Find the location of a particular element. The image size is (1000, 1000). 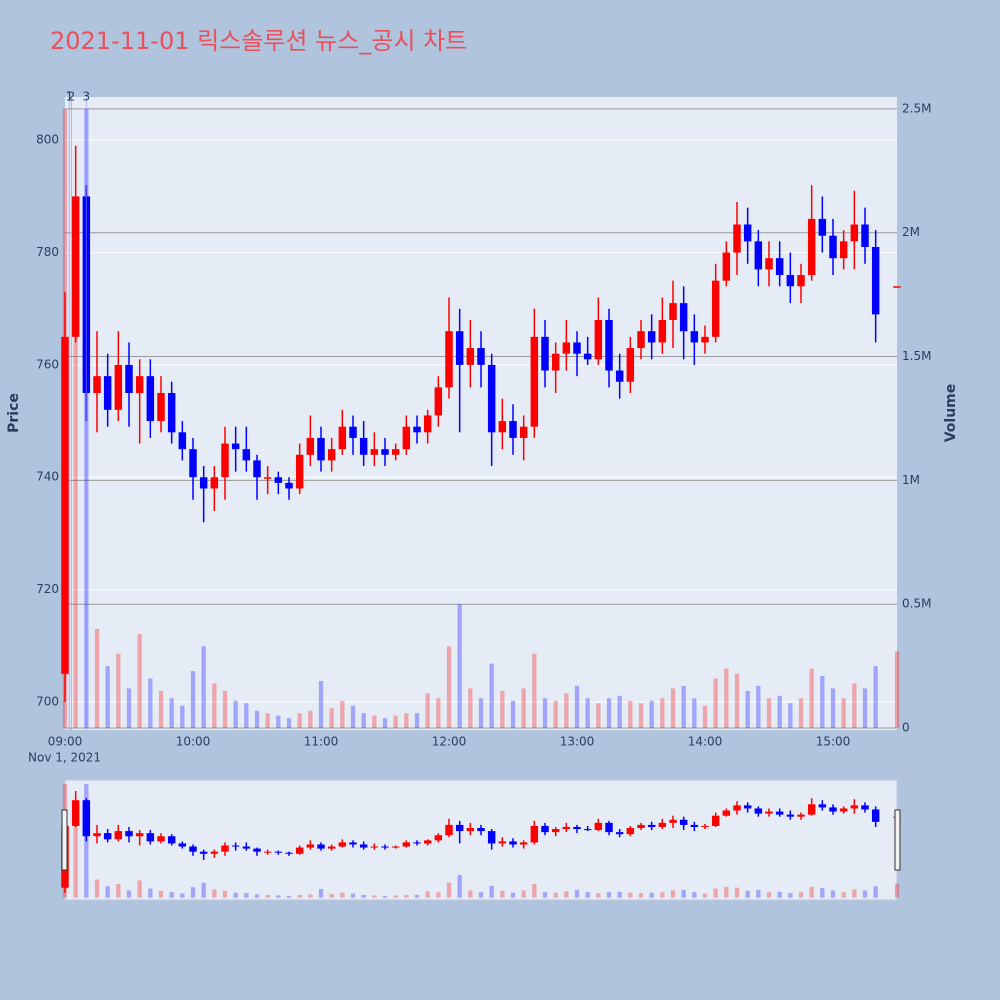

annotation-label: 3 is located at coordinates (87, 97).